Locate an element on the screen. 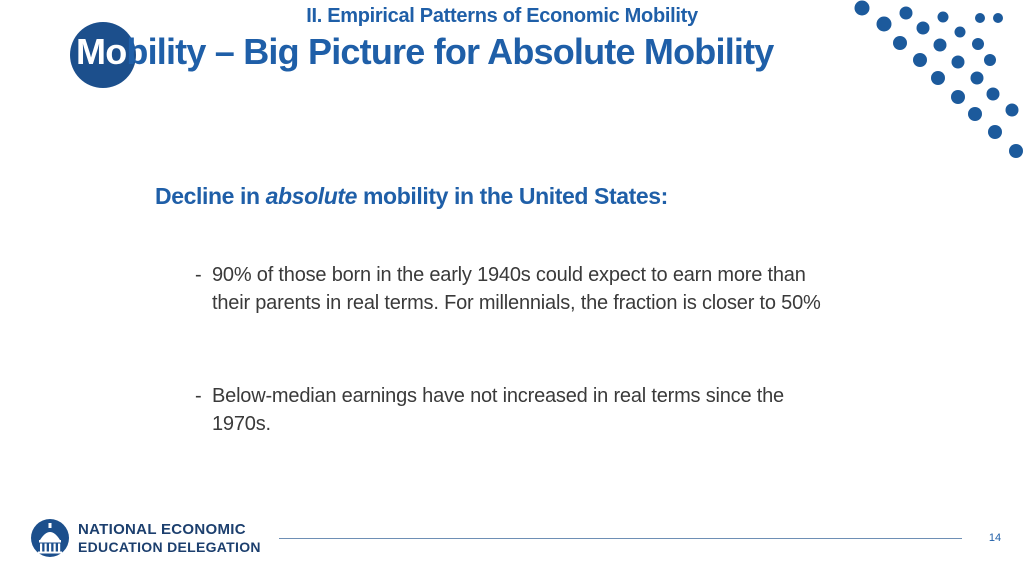  title-circle-accent is located at coordinates (103, 55).